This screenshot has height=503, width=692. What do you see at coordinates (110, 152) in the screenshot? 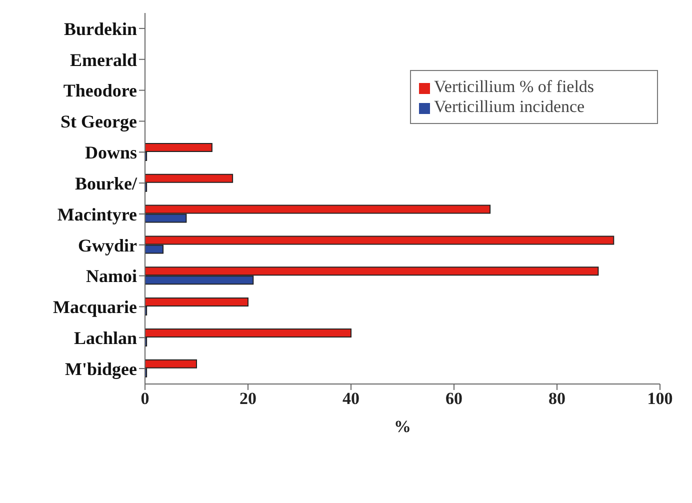
I see `y-tick-label: Downs` at bounding box center [110, 152].